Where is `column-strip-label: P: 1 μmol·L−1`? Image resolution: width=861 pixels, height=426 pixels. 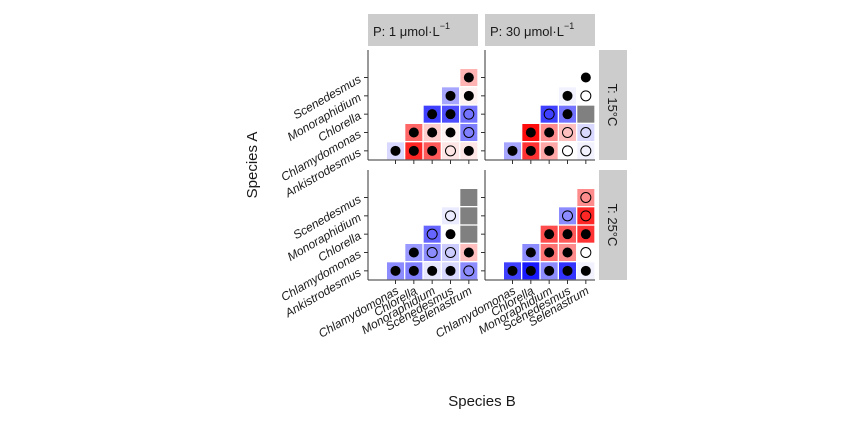 column-strip-label: P: 1 μmol·L−1 is located at coordinates (411, 30).